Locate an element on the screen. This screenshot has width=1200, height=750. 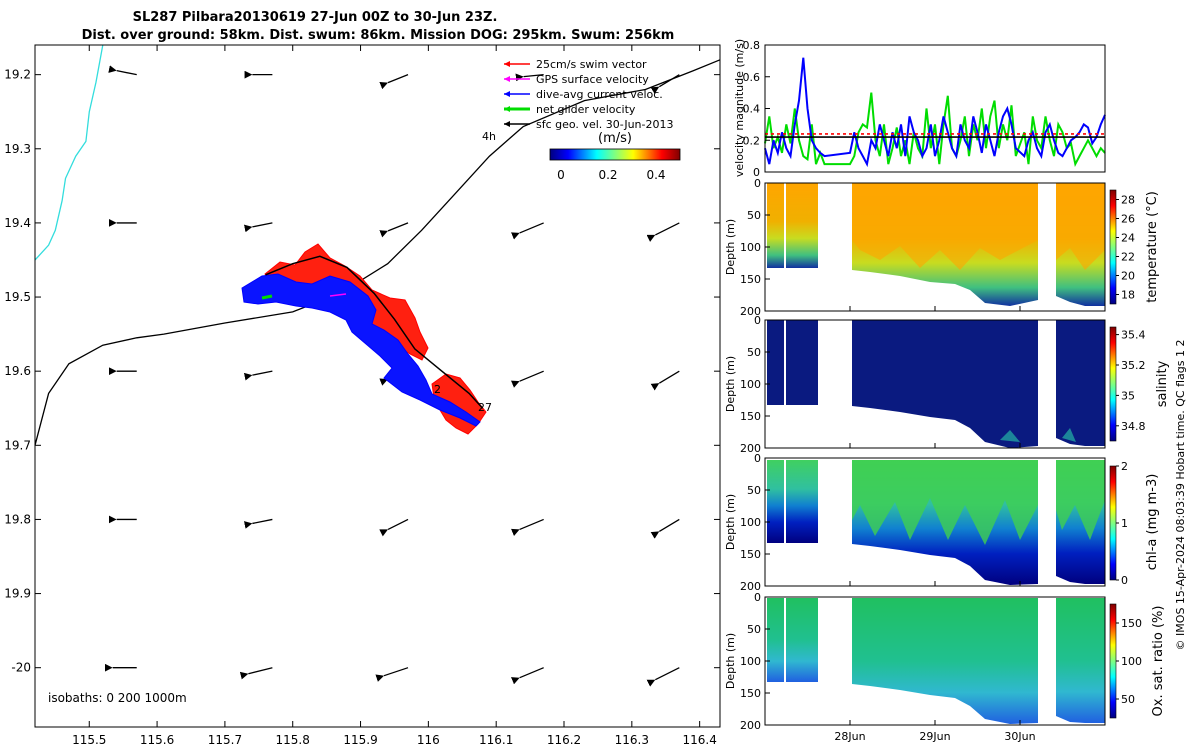
colorbar-tick-label: 26 is located at coordinates (1128, 219).